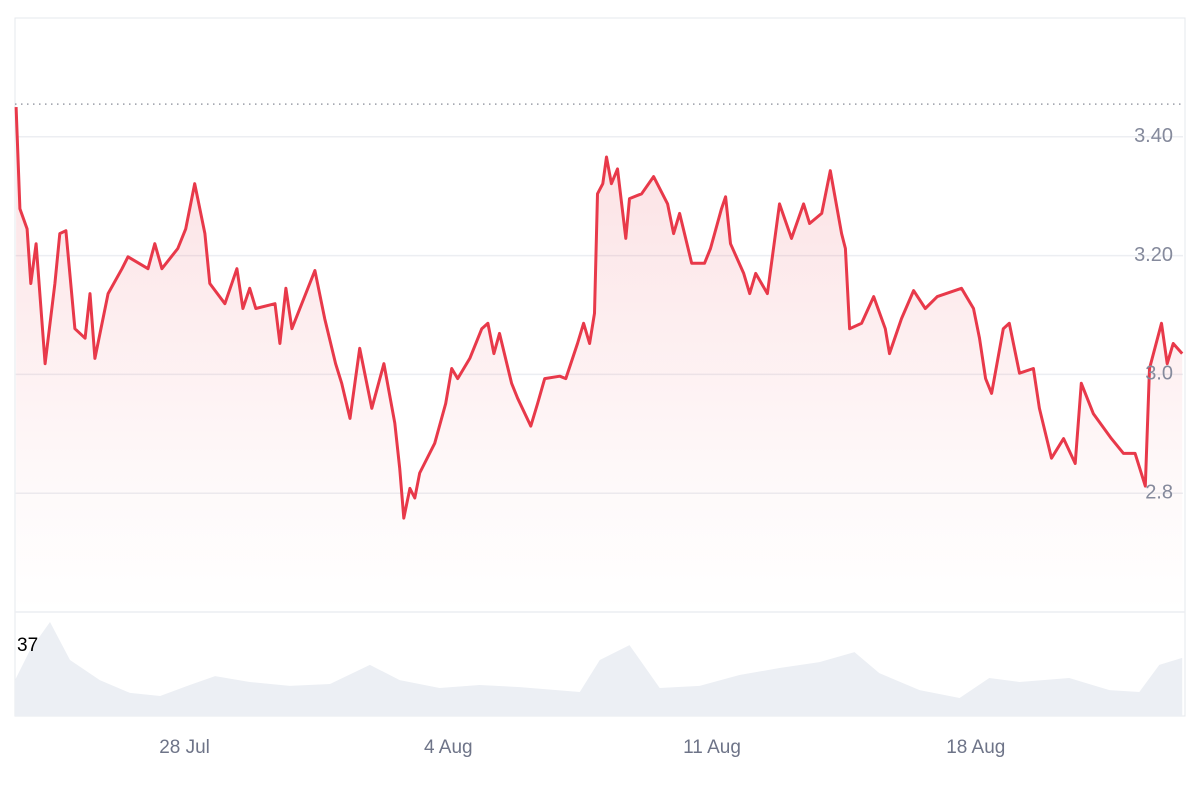 The width and height of the screenshot is (1200, 800). Describe the element at coordinates (975, 747) in the screenshot. I see `x-tick-label: 18 Aug` at that location.